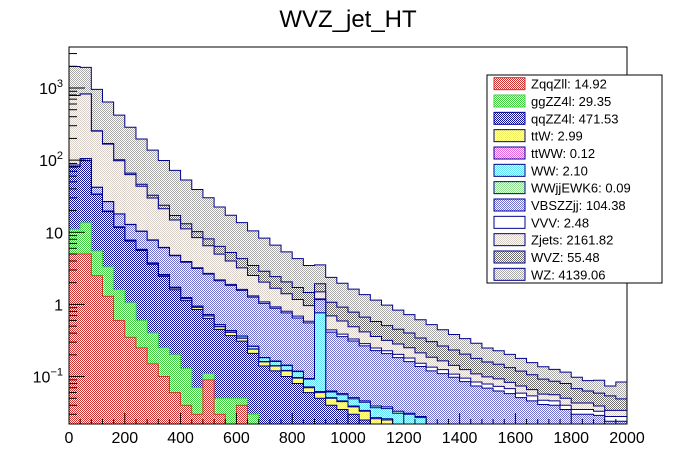  I want to click on y-tick-label: 10², so click(51, 160).